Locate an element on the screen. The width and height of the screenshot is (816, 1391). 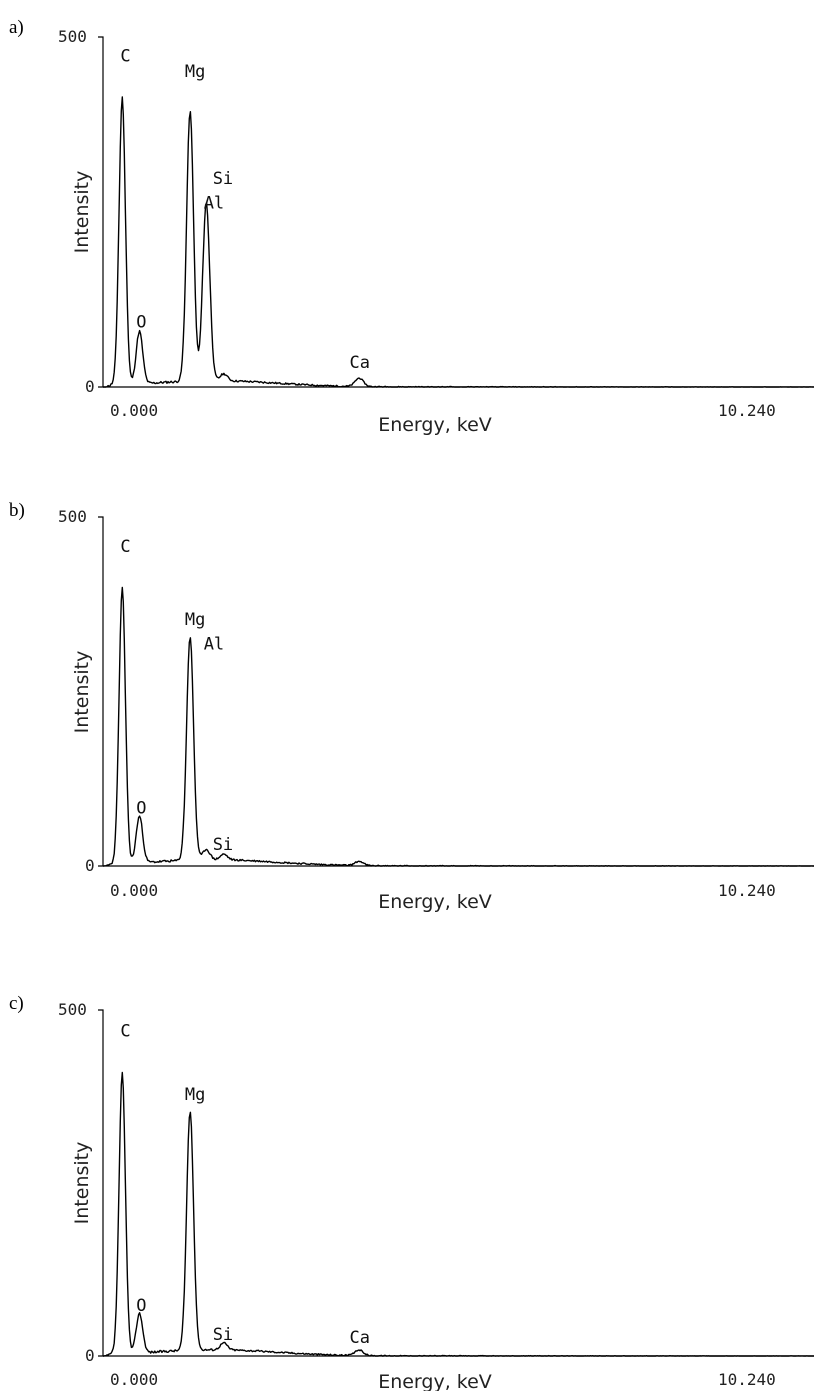
peak-label-si-c: Si is located at coordinates (223, 1335).